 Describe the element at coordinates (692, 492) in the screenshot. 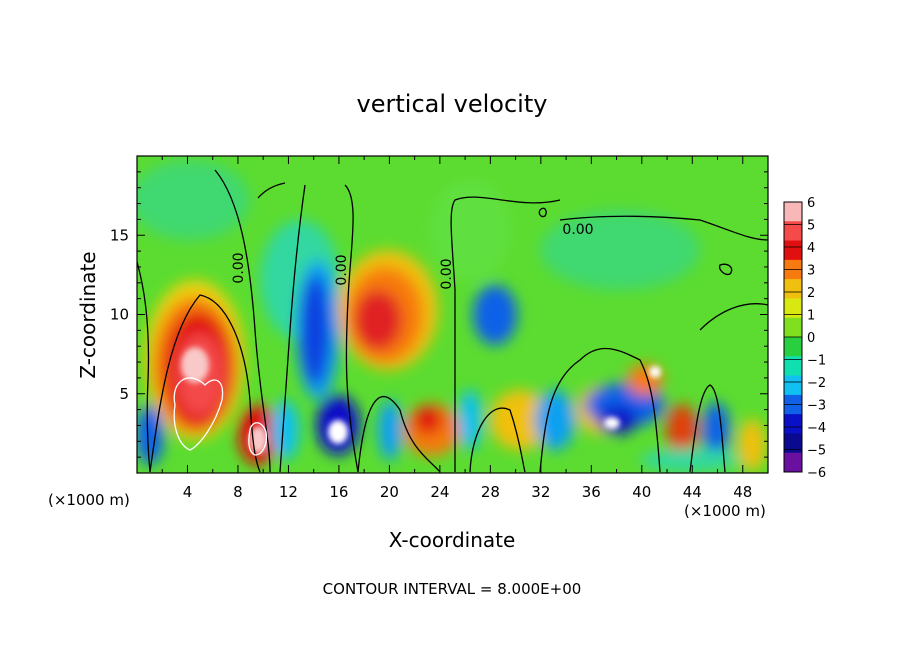

I see `x-tick-label: 44` at that location.